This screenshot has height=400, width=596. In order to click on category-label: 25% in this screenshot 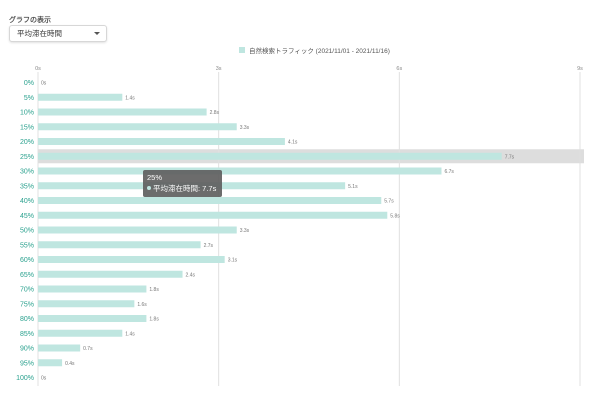, I will do `click(27, 157)`.